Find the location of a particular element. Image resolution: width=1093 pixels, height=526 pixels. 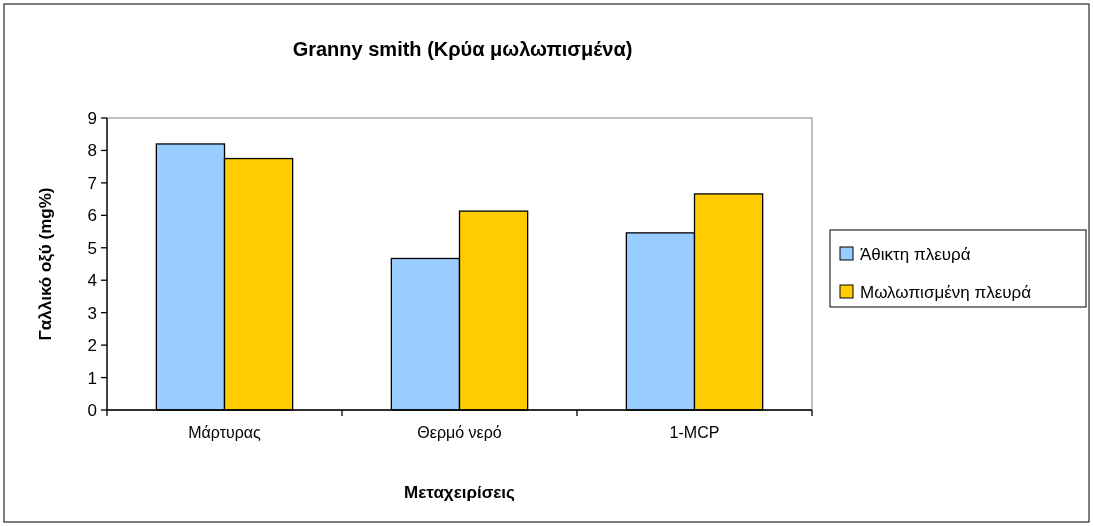

y-tick-label: 7 is located at coordinates (92, 183).